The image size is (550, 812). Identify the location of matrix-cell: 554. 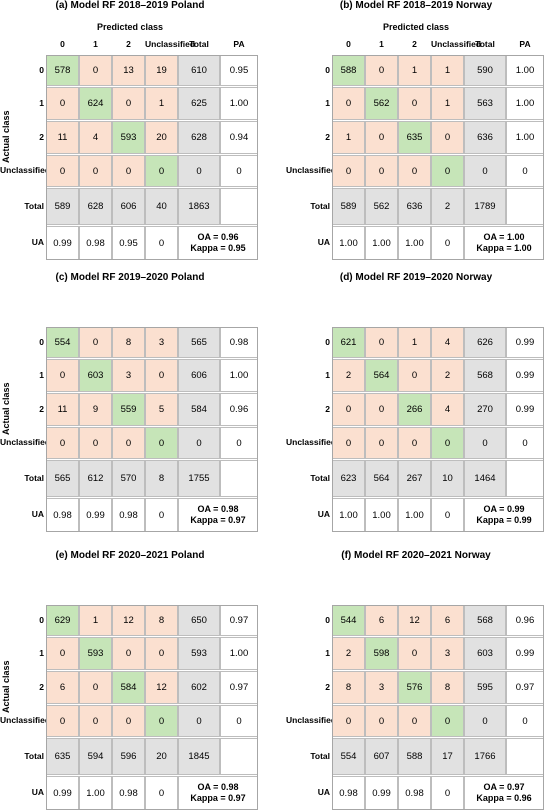
(62, 342).